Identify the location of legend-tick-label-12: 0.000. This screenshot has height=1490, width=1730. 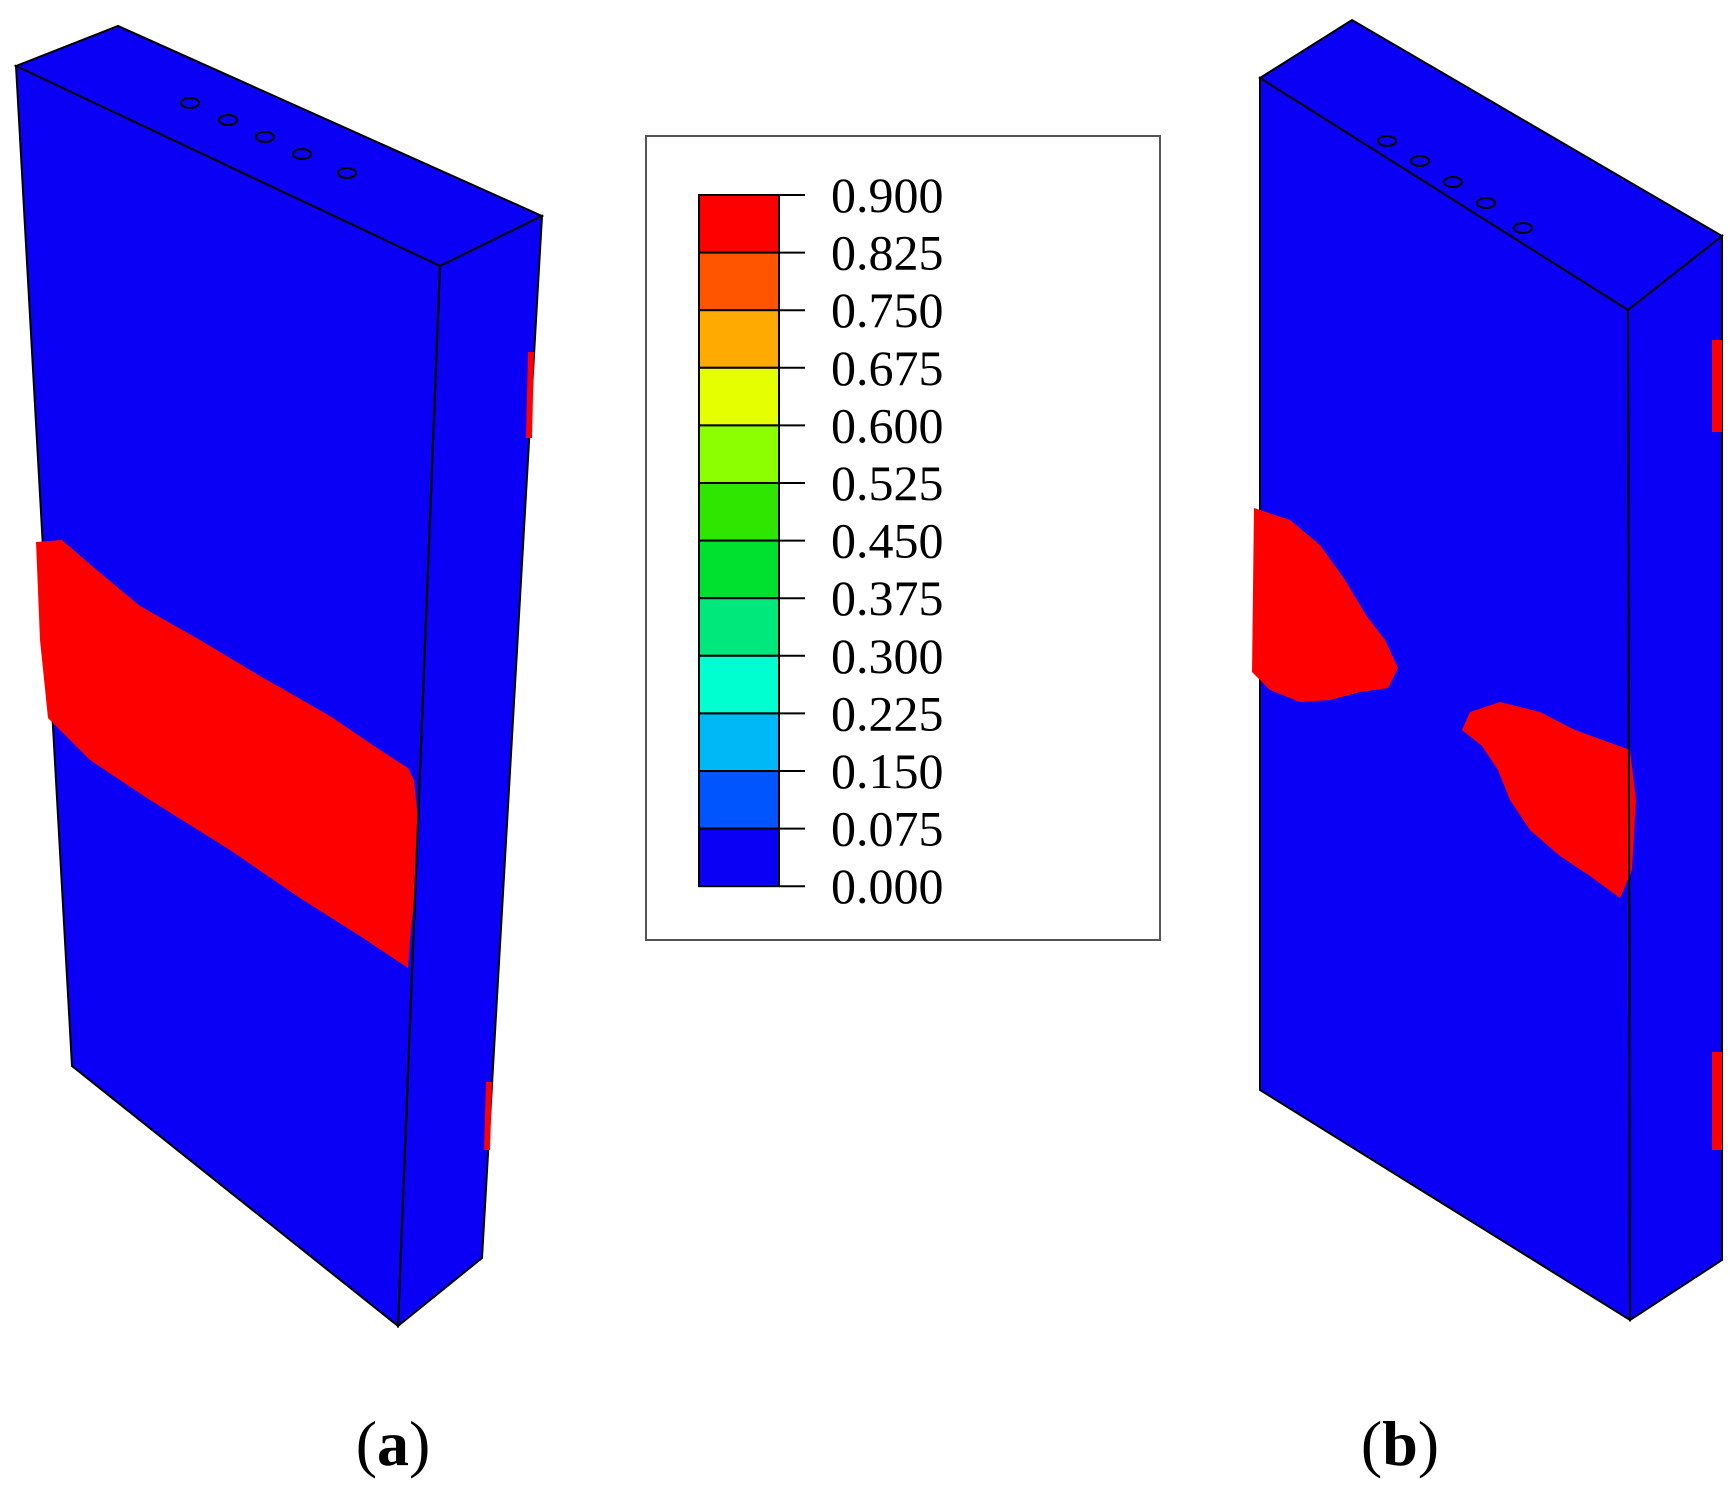
(887, 886).